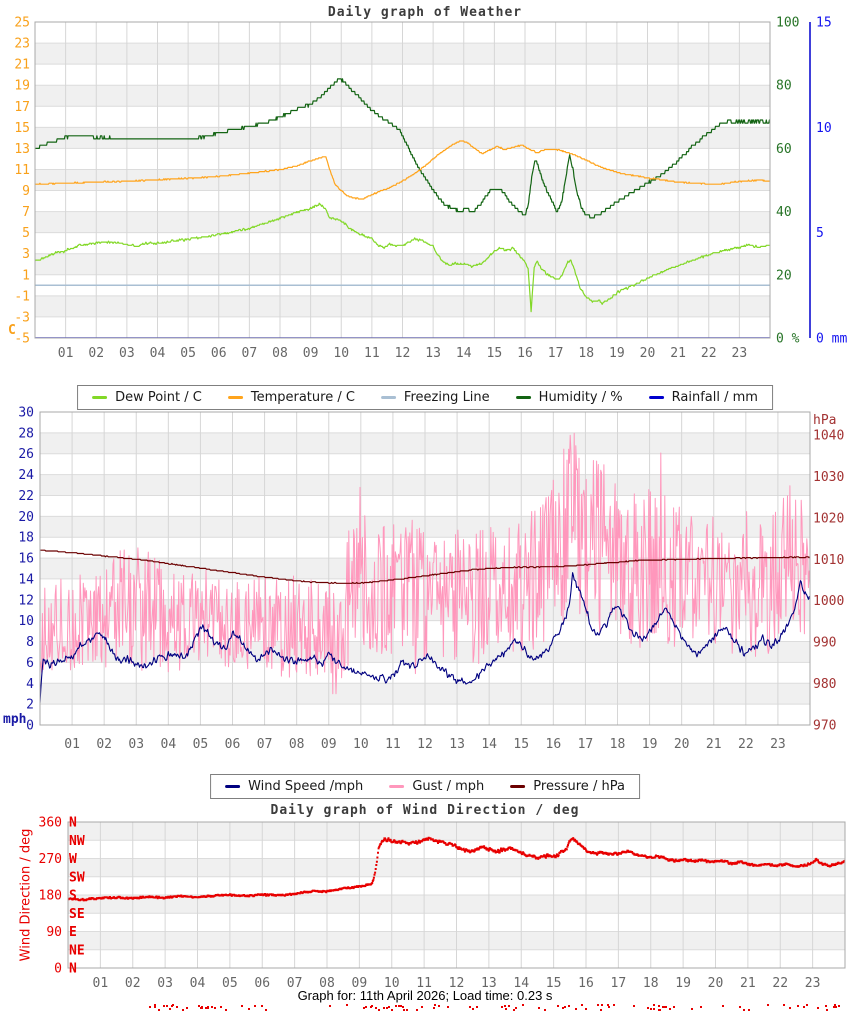 The image size is (850, 1017). What do you see at coordinates (521, 983) in the screenshot?
I see `x-axis-label: 14` at bounding box center [521, 983].